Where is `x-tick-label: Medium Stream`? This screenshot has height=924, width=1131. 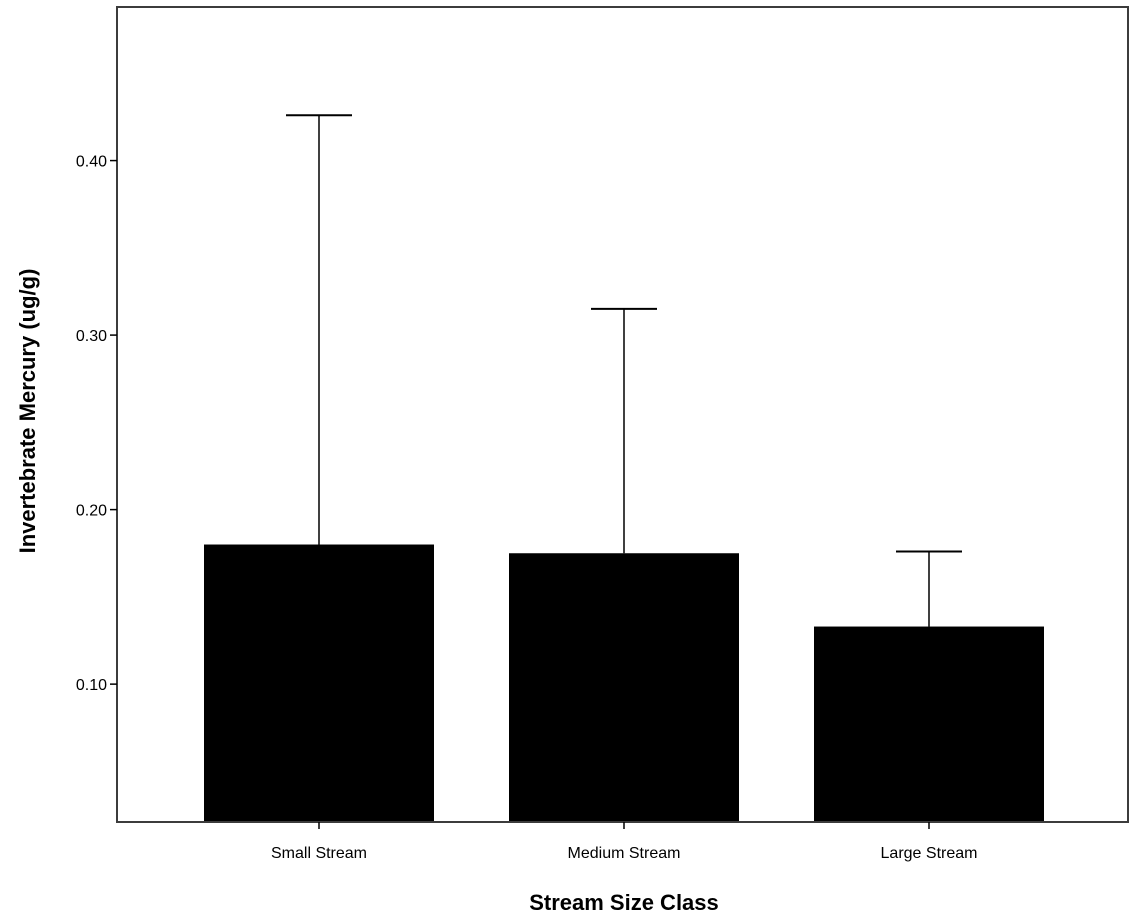 x-tick-label: Medium Stream is located at coordinates (624, 853).